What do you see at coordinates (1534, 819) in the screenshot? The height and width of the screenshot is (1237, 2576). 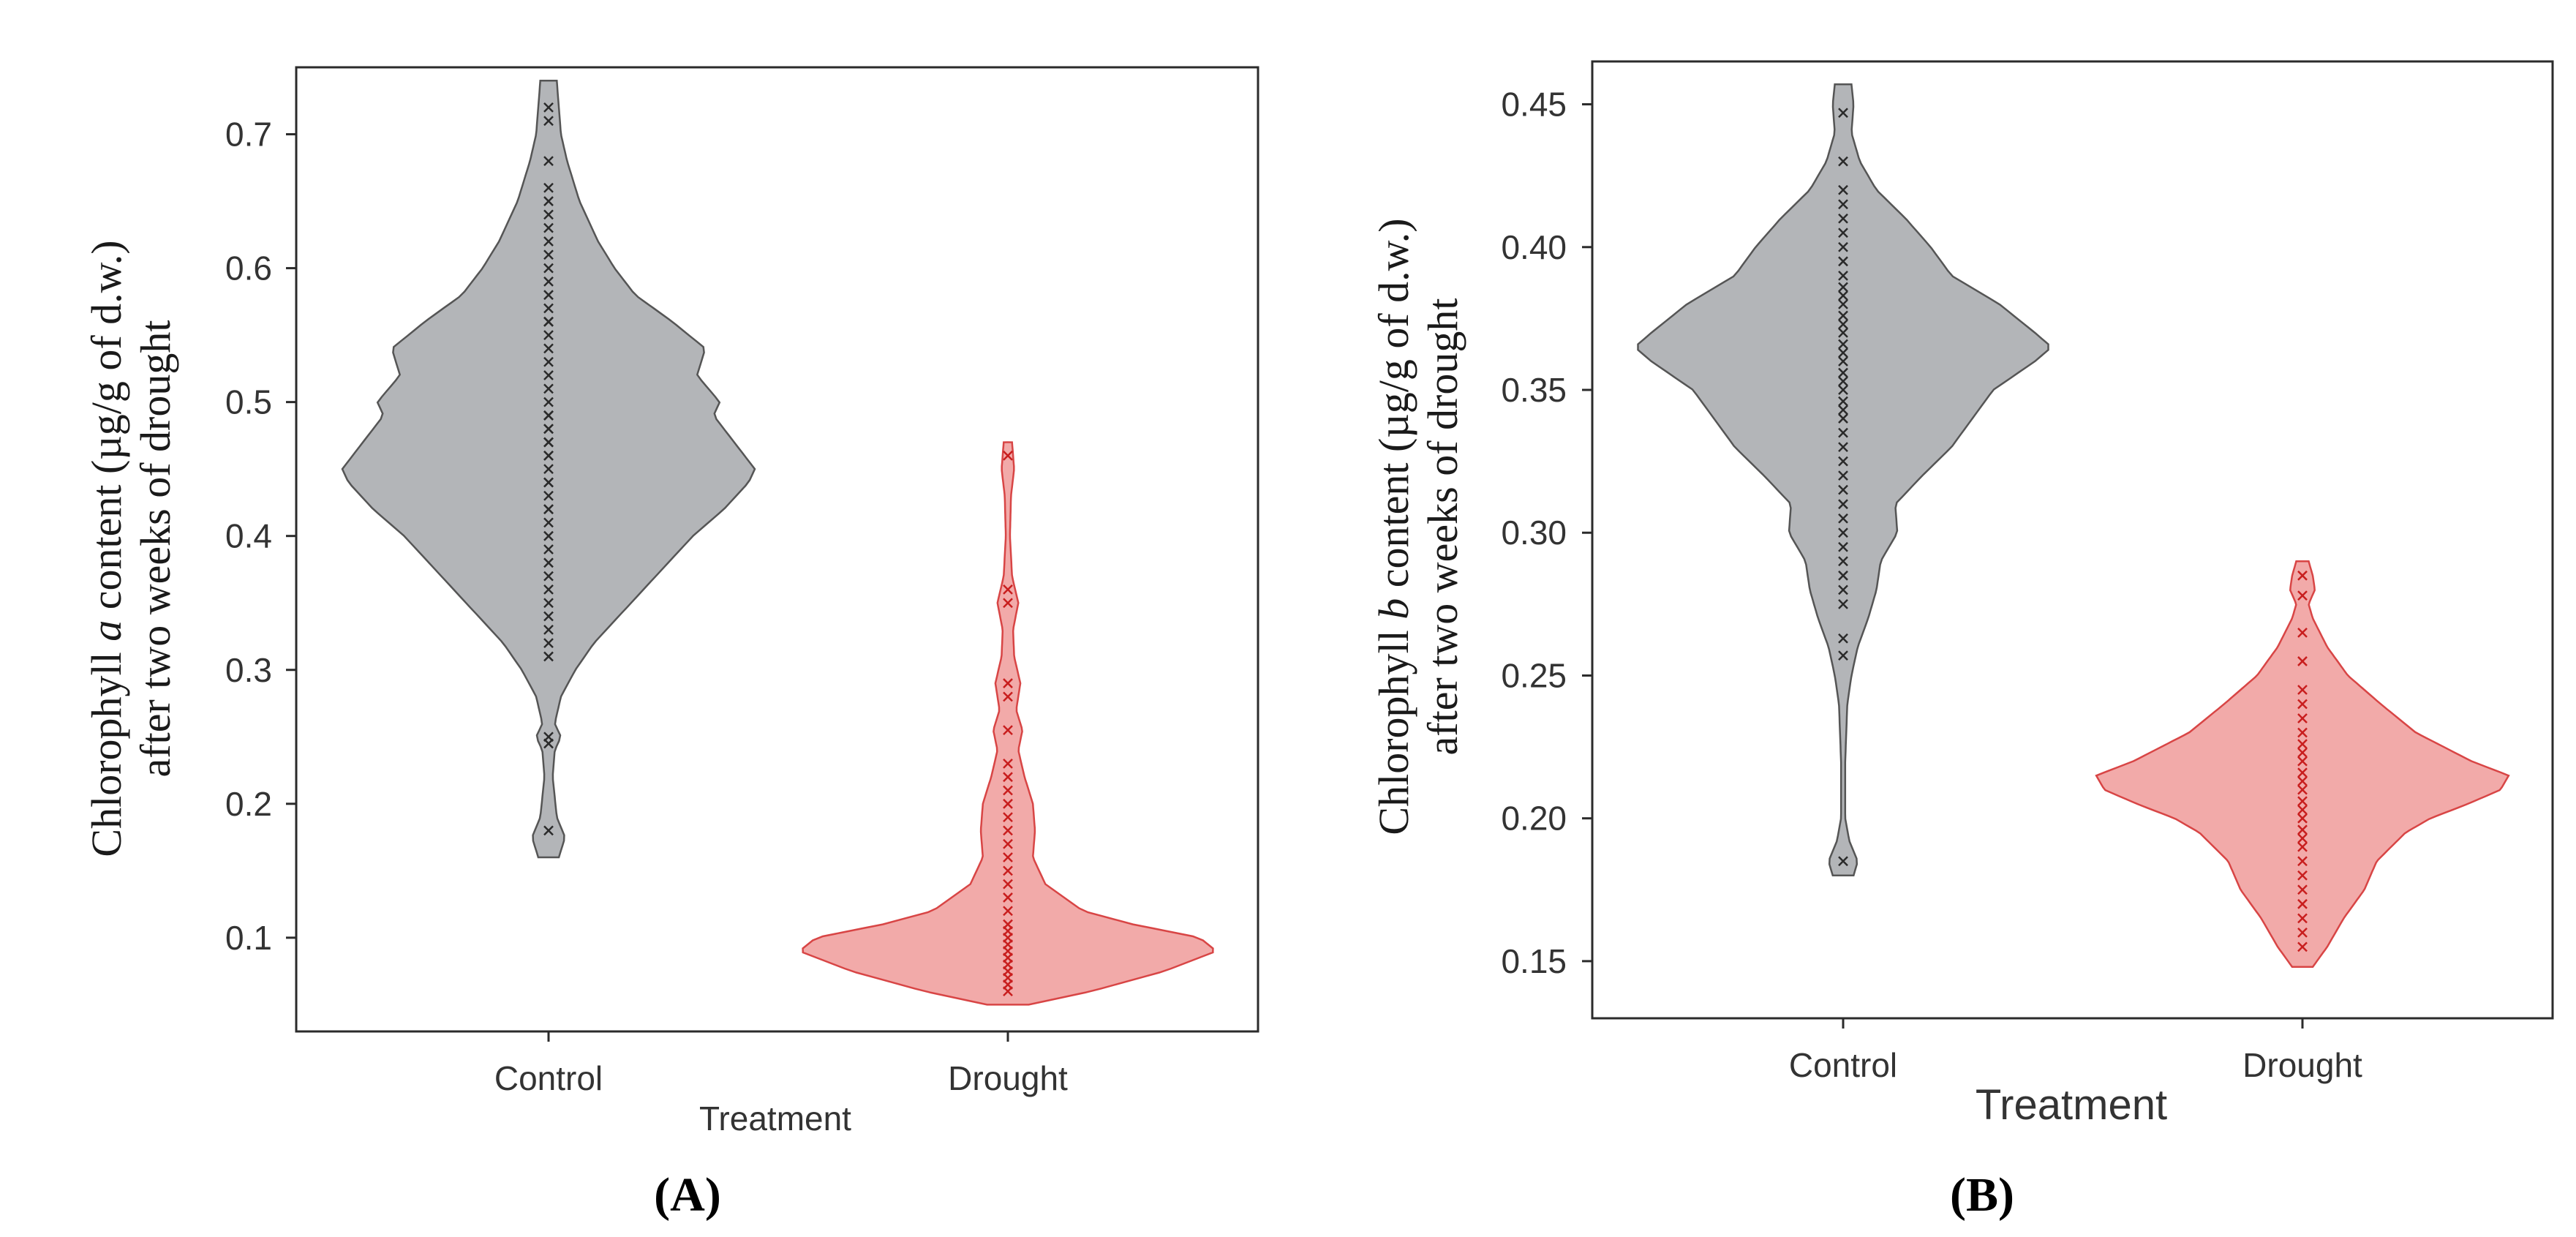 I see `panel-b-y-tick-label: 0.20` at bounding box center [1534, 819].